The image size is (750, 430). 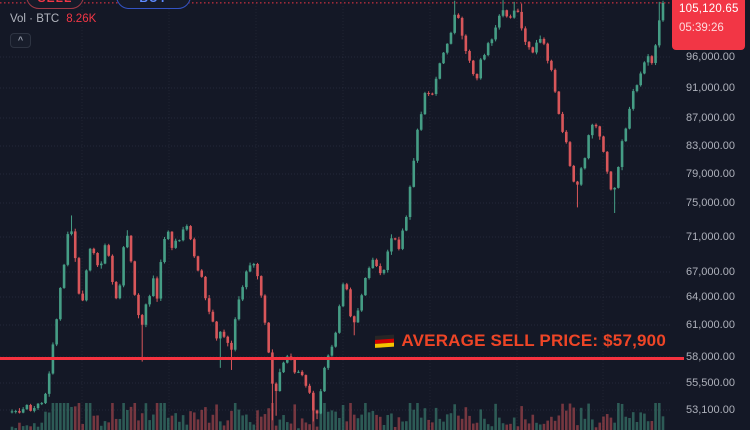 What do you see at coordinates (81, 19) in the screenshot?
I see `volume-value: 8.26K` at bounding box center [81, 19].